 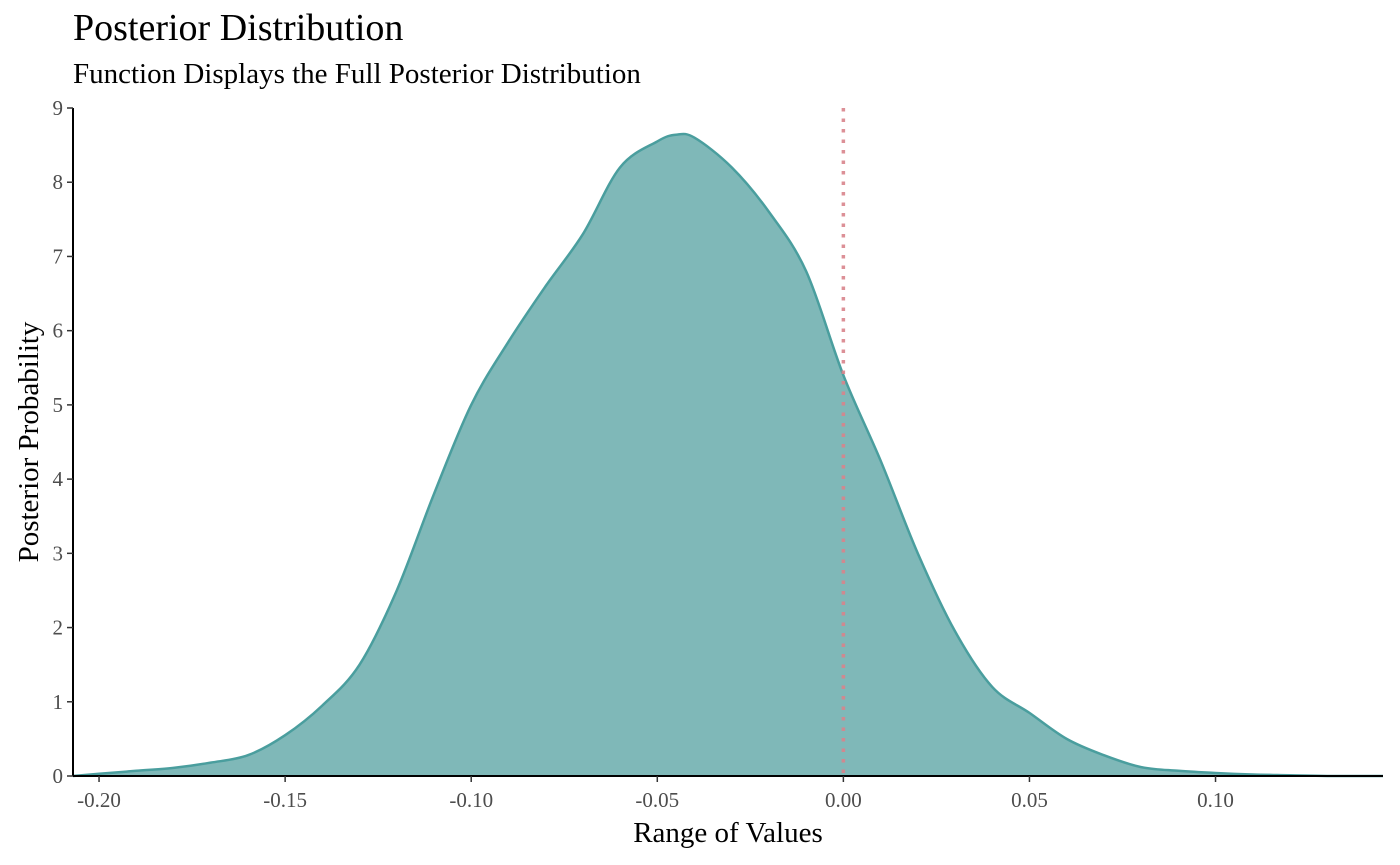 I want to click on y-axis-title: Posterior Probability, so click(x=29, y=441).